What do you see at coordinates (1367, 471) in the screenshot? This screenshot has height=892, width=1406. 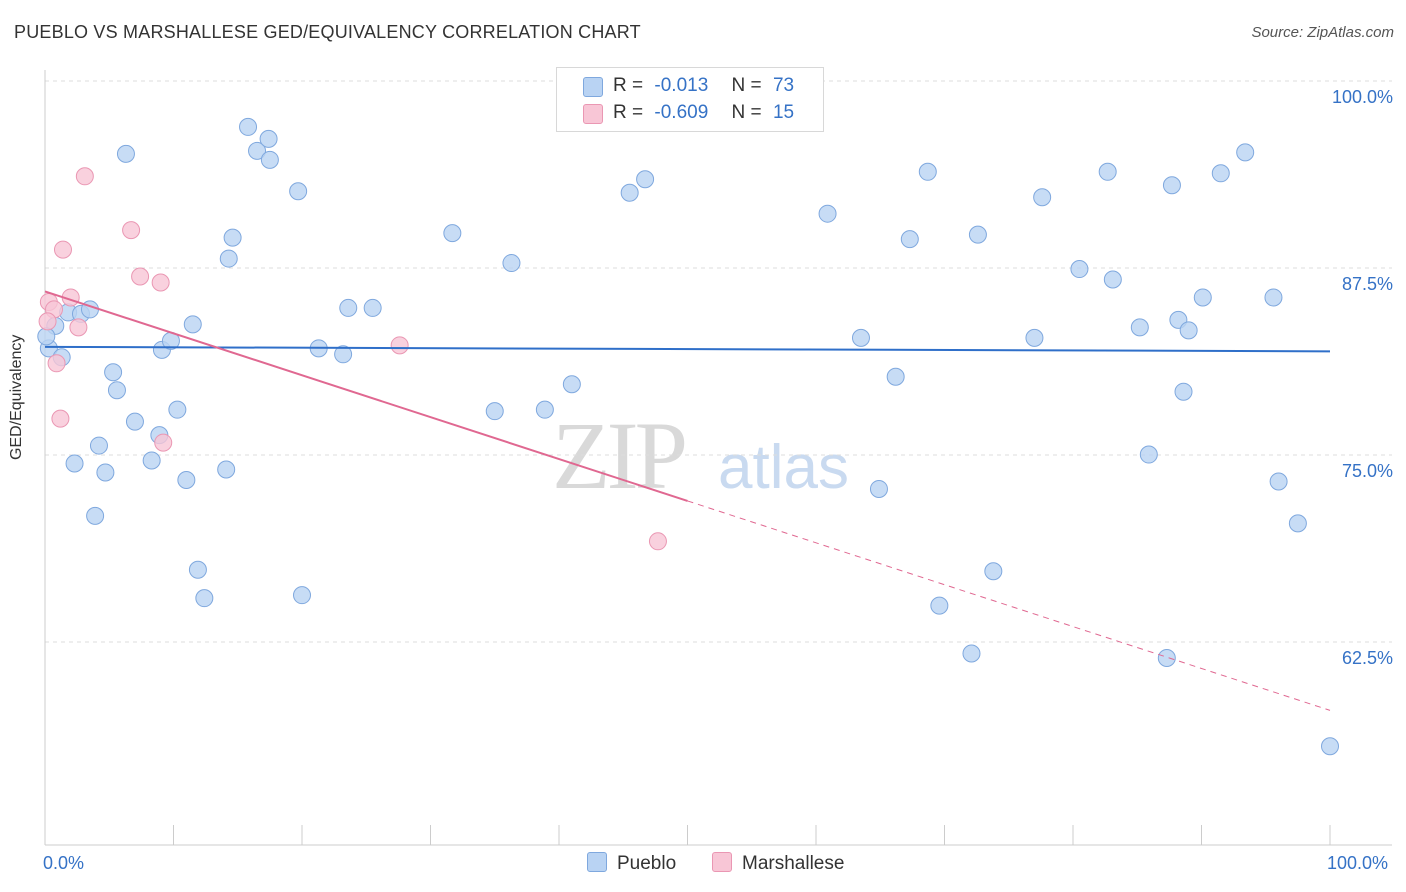 I see `y-tick-label: 75.0%` at bounding box center [1367, 471].